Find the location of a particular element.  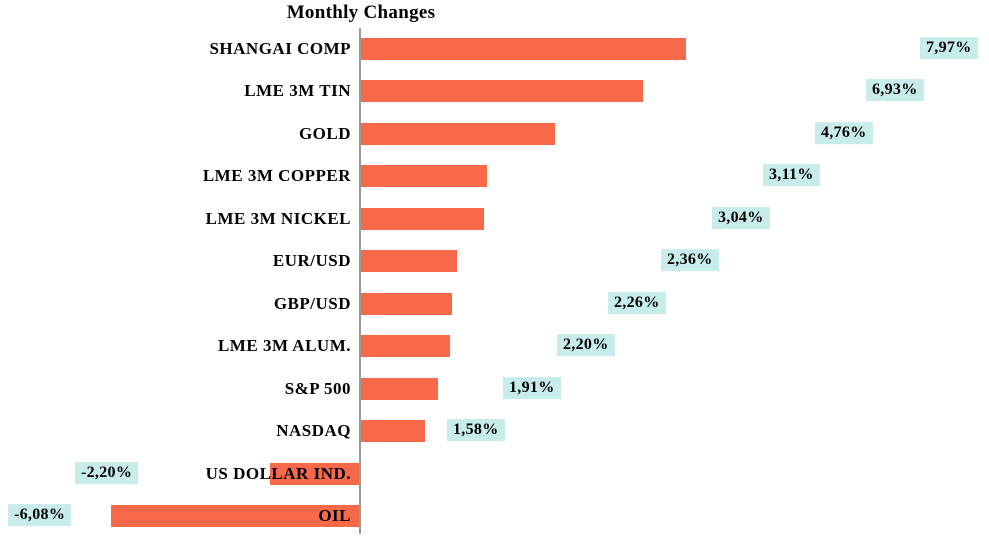

category-label: LME 3M NICKEL is located at coordinates (278, 218).